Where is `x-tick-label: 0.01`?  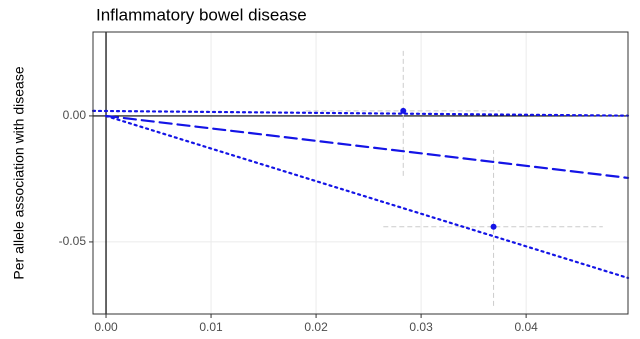 x-tick-label: 0.01 is located at coordinates (211, 327).